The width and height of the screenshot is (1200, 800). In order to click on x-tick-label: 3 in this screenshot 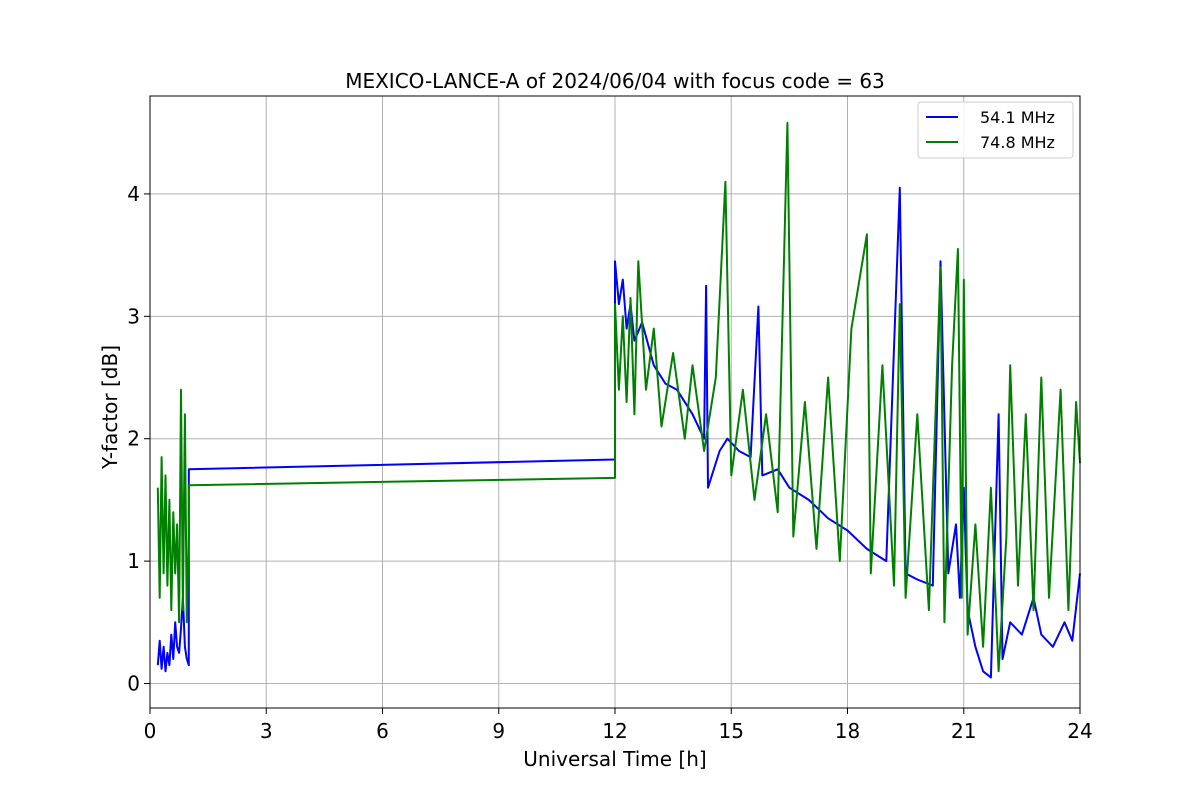, I will do `click(266, 731)`.